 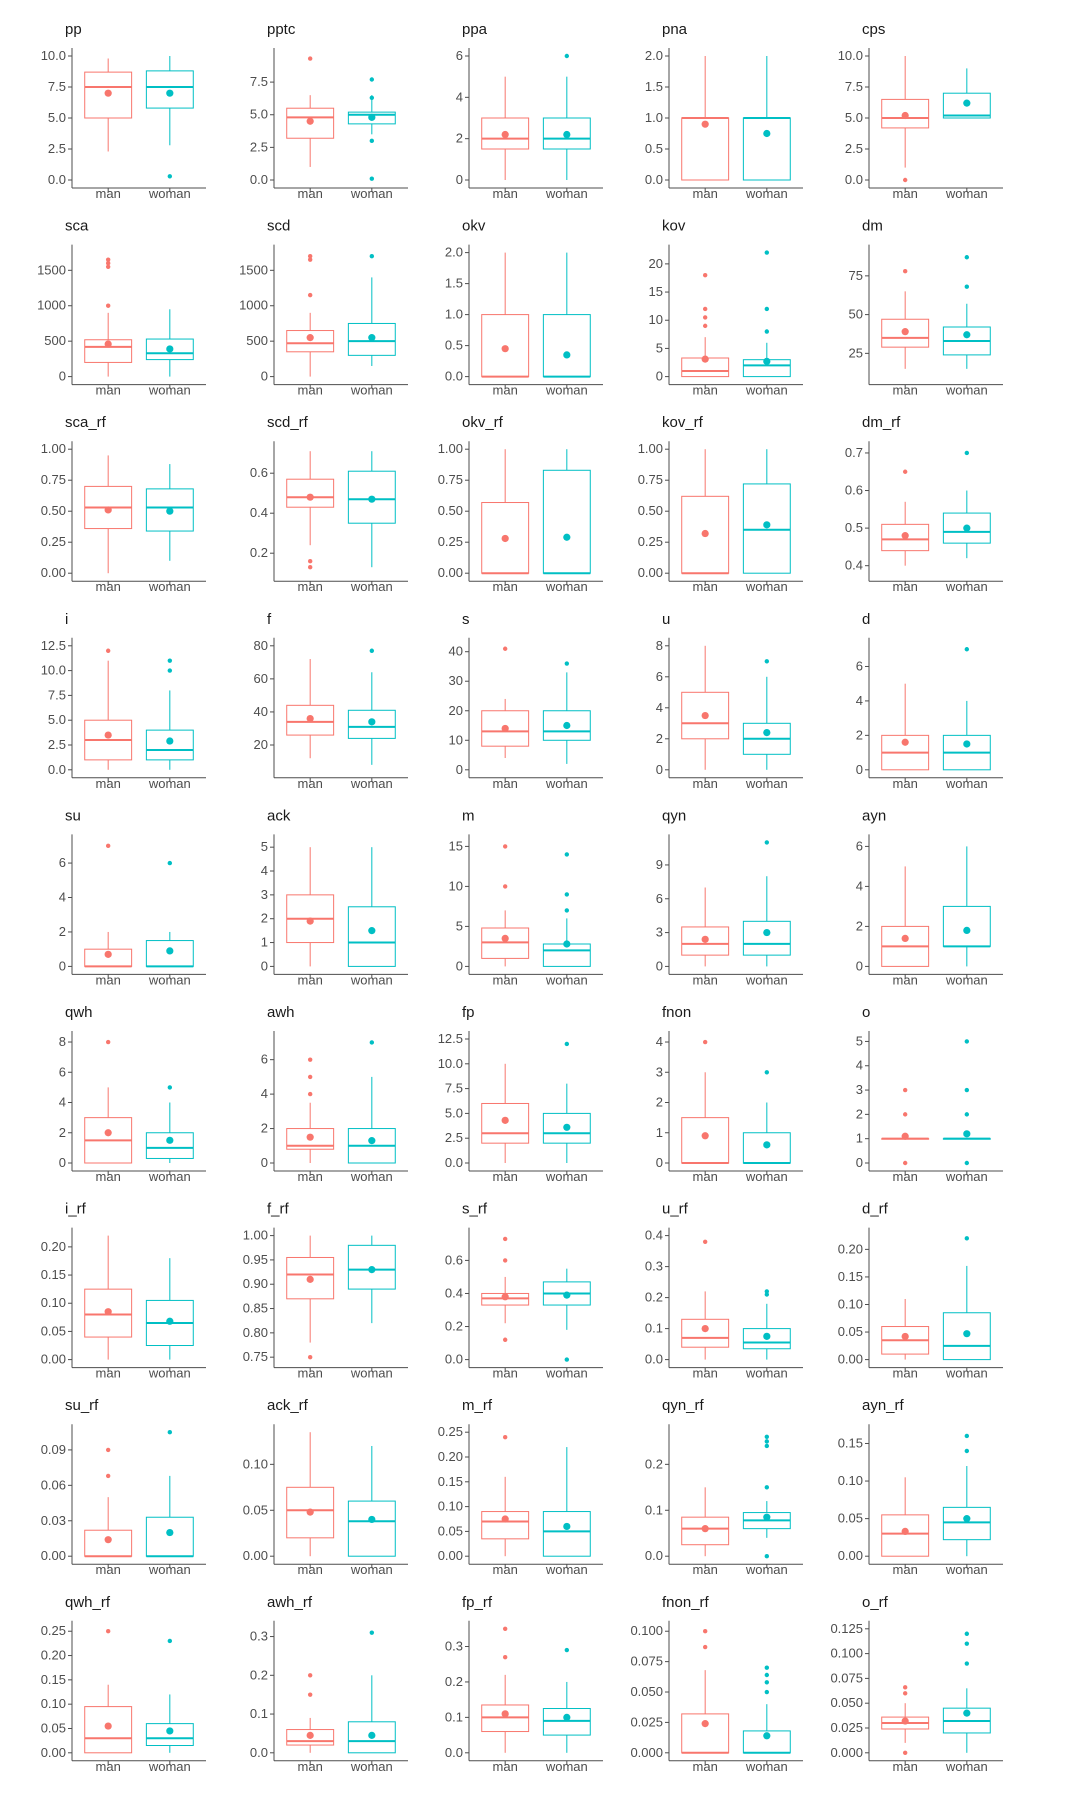 I want to click on y-tick-label: 0, so click(x=859, y=769).